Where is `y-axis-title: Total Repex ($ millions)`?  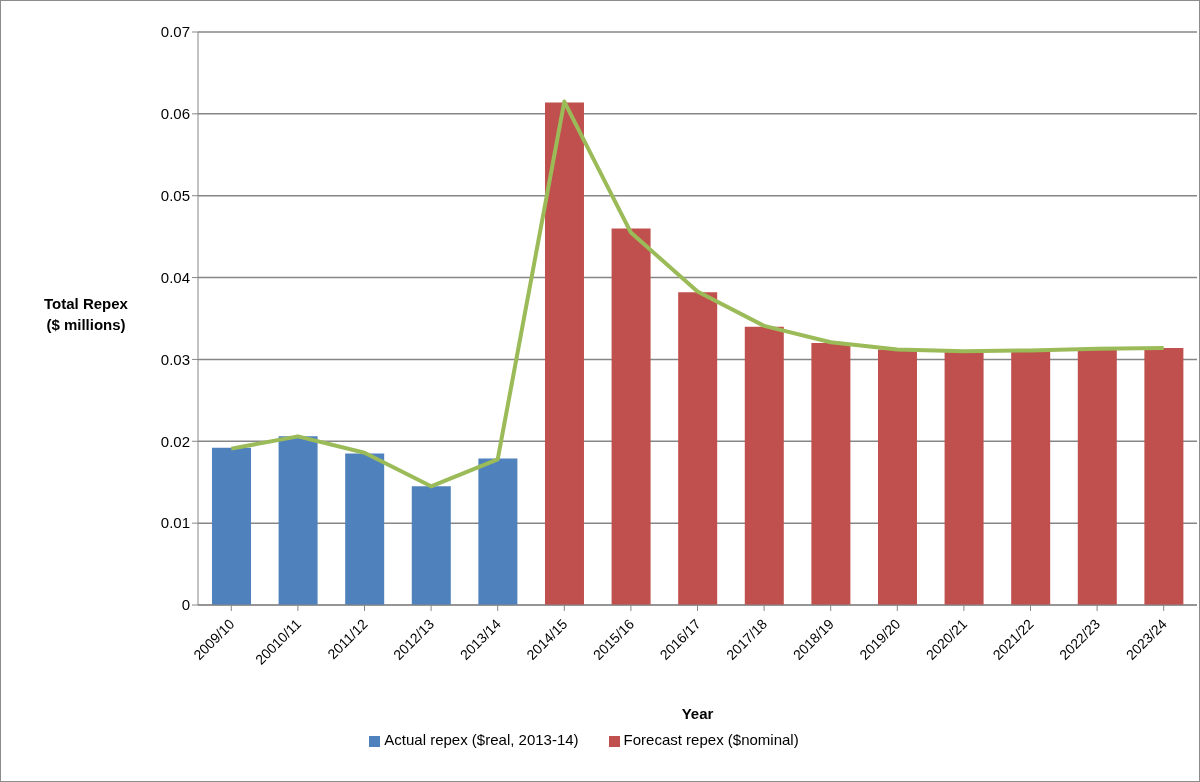 y-axis-title: Total Repex ($ millions) is located at coordinates (86, 313).